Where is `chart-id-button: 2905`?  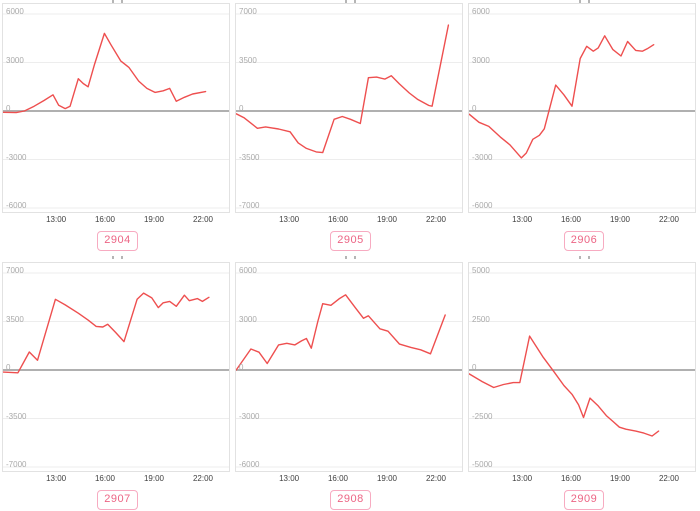
chart-id-button: 2905 is located at coordinates (350, 241).